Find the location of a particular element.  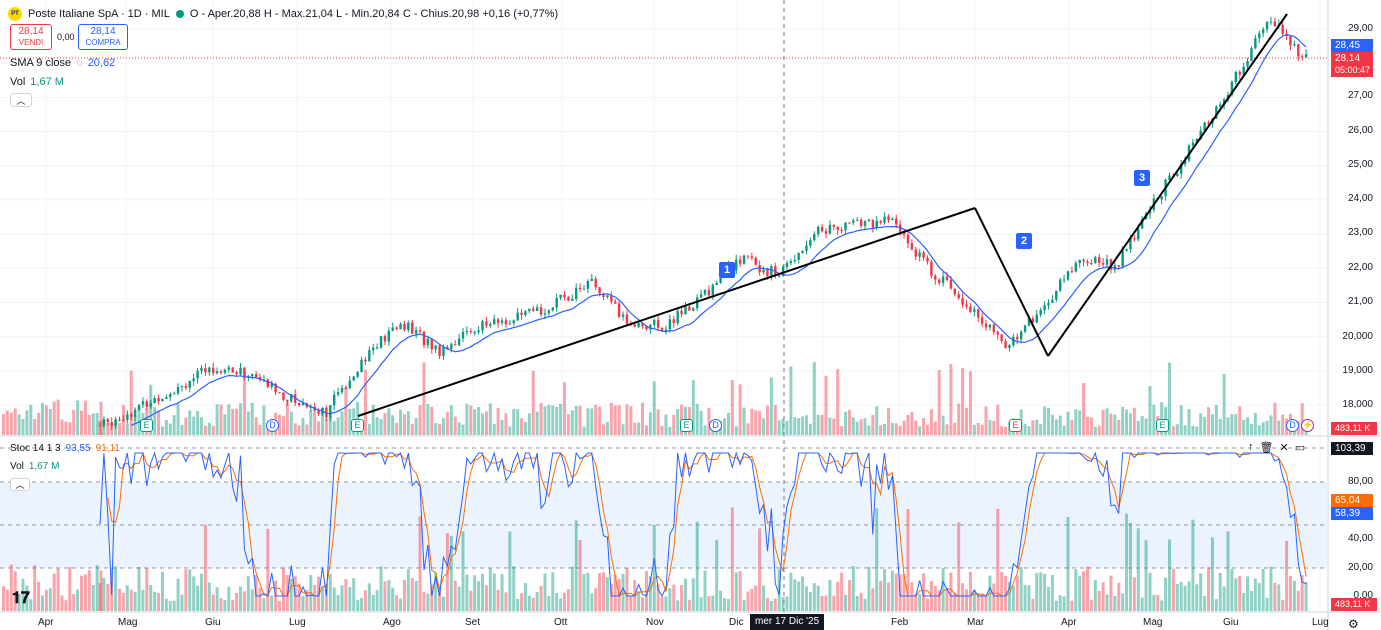

wave-label-3: 3 is located at coordinates (1142, 178).